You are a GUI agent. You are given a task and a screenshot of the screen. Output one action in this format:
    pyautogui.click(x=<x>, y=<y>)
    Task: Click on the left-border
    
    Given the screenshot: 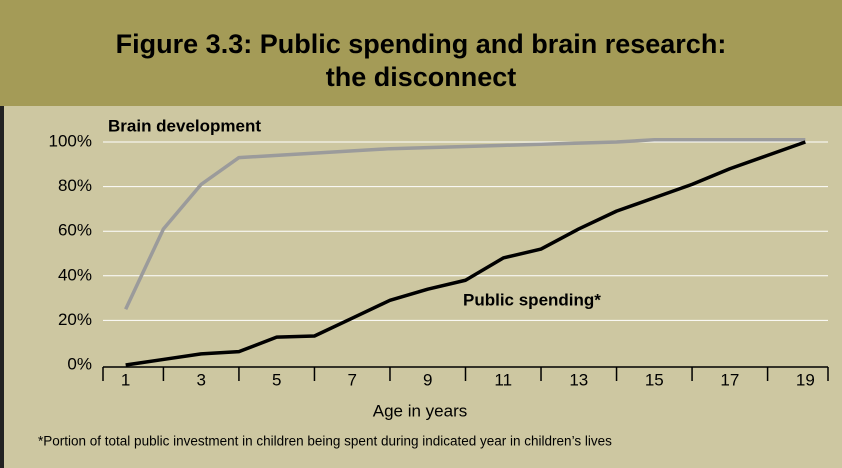 What is the action you would take?
    pyautogui.click(x=2, y=287)
    